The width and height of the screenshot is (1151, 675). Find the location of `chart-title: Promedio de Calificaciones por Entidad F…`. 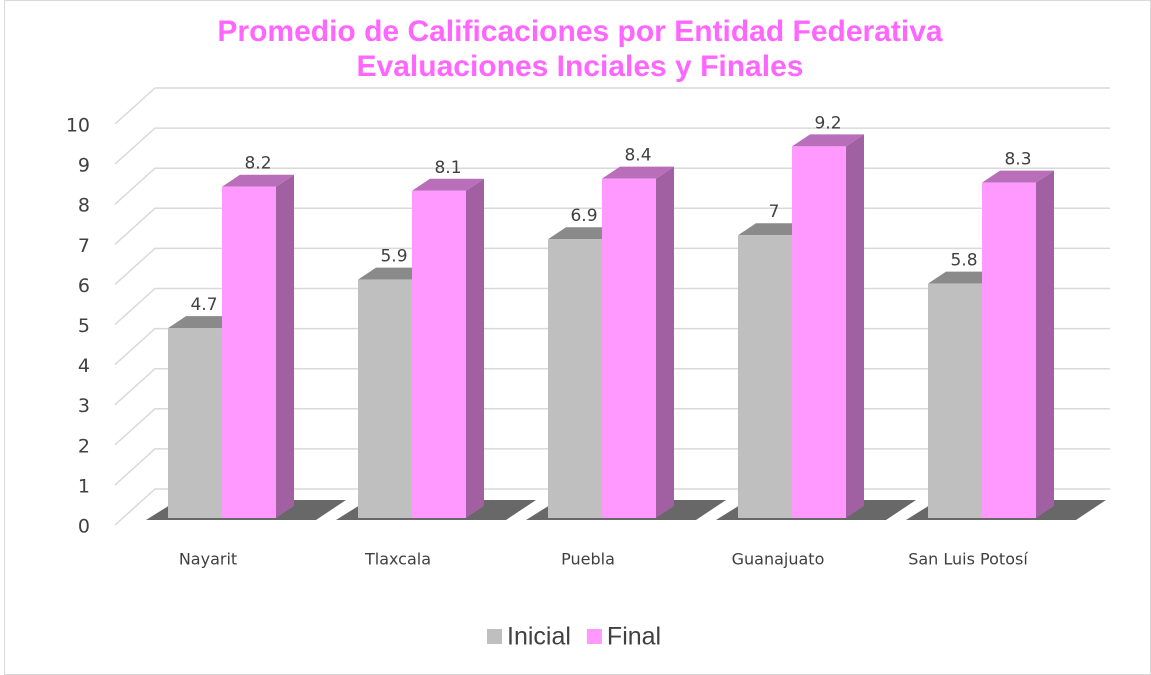

chart-title: Promedio de Calificaciones por Entidad F… is located at coordinates (580, 31).